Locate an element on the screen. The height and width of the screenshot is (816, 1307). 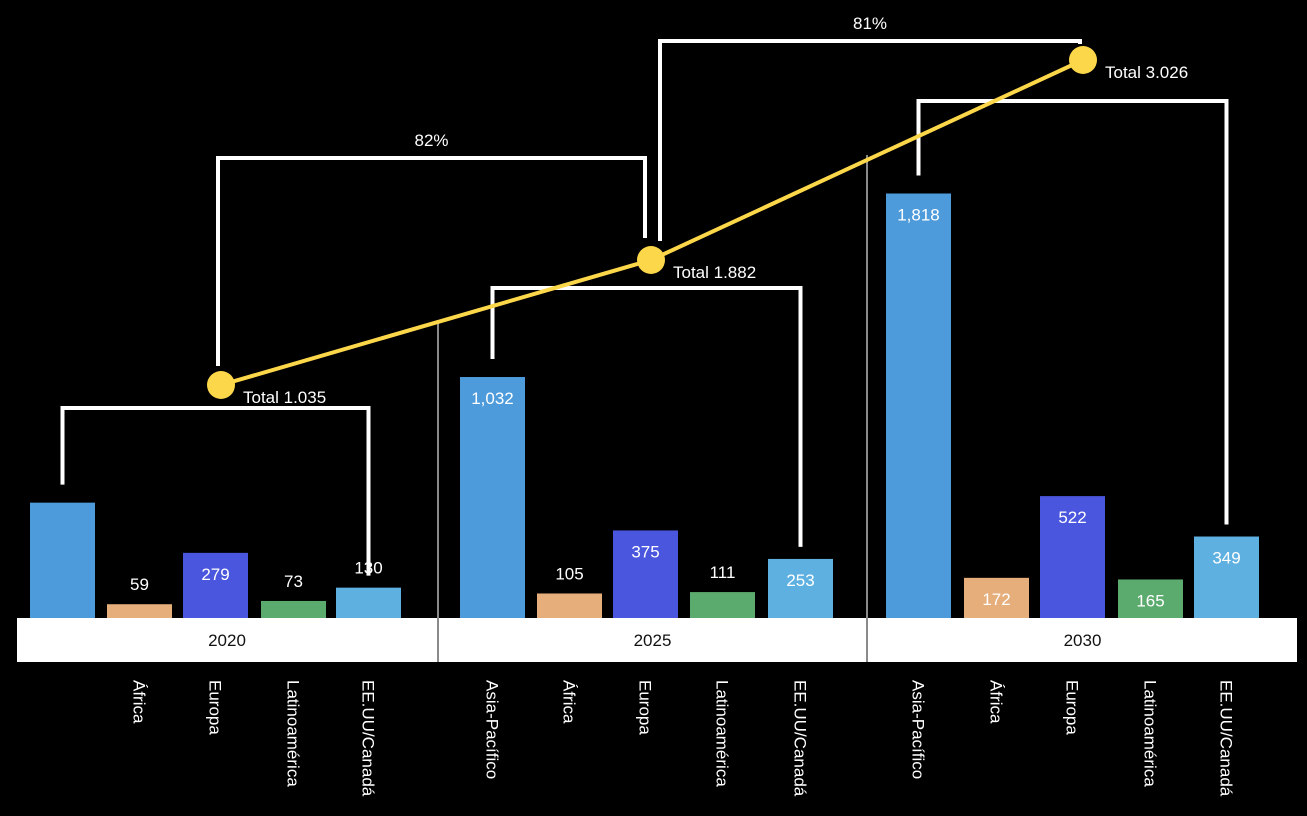
bar-value-label: 130 is located at coordinates (368, 568).